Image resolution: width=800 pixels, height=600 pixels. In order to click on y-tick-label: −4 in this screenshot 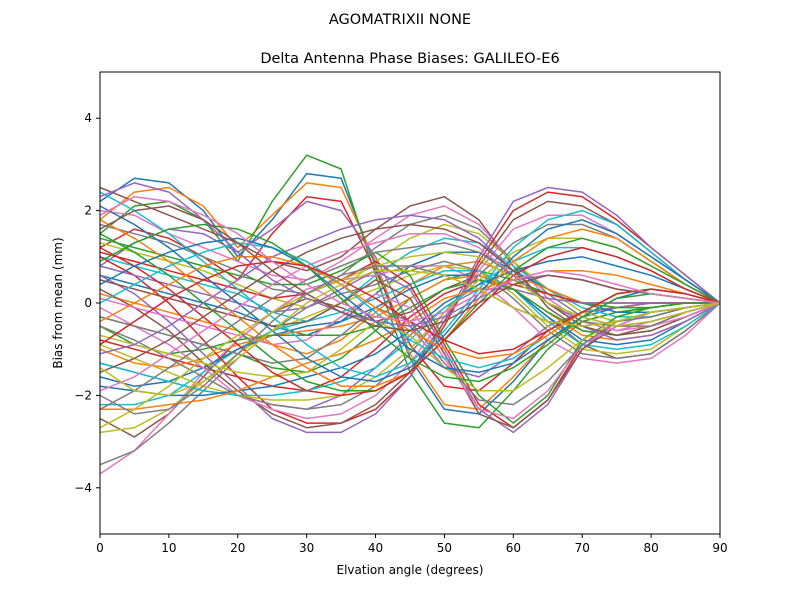, I will do `click(83, 488)`.